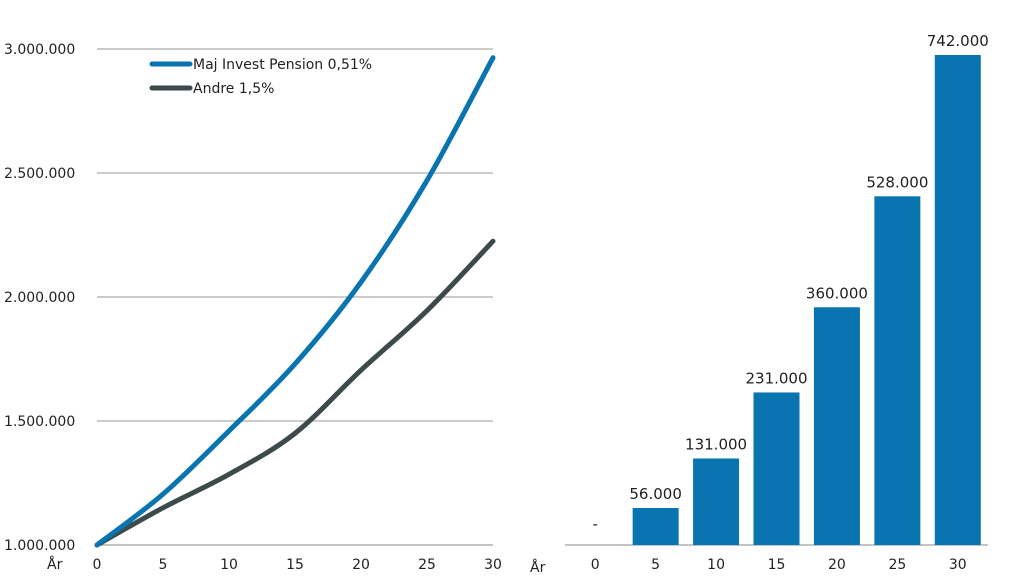 The image size is (1024, 586). Describe the element at coordinates (716, 444) in the screenshot. I see `bar-value-label: 131.000` at that location.